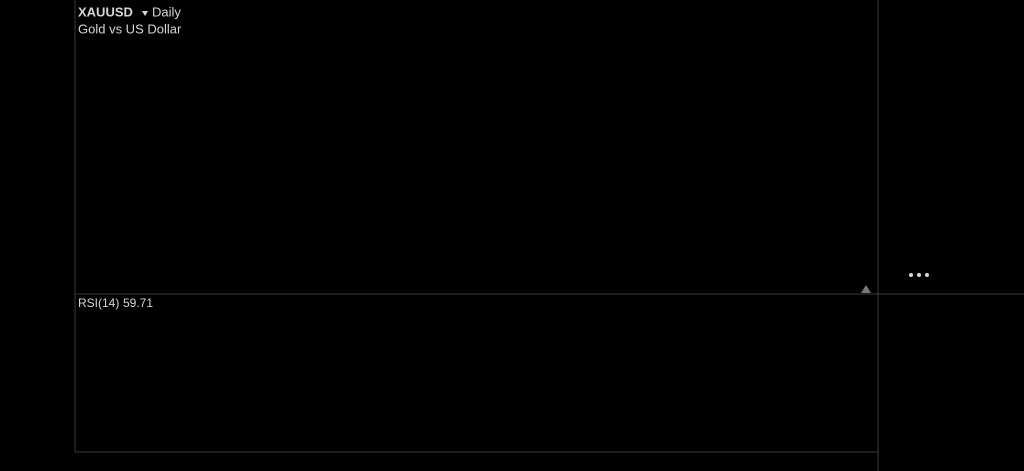 The image size is (1024, 471). I want to click on symbol: XAUUSD, so click(105, 11).